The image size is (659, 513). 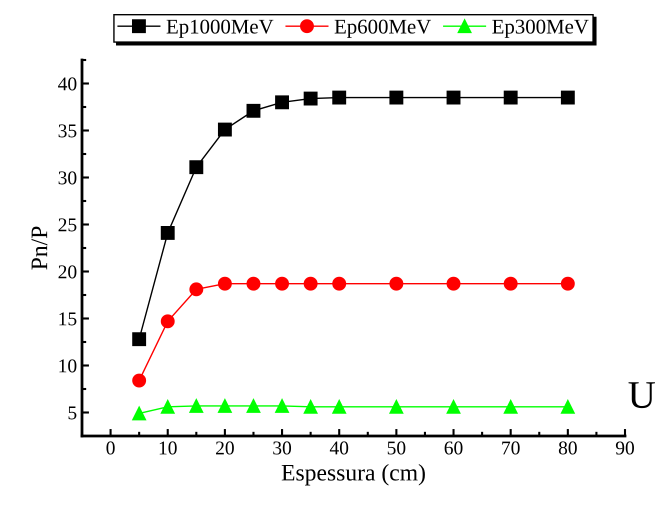 What do you see at coordinates (625, 448) in the screenshot?
I see `x-tick-label: 90` at bounding box center [625, 448].